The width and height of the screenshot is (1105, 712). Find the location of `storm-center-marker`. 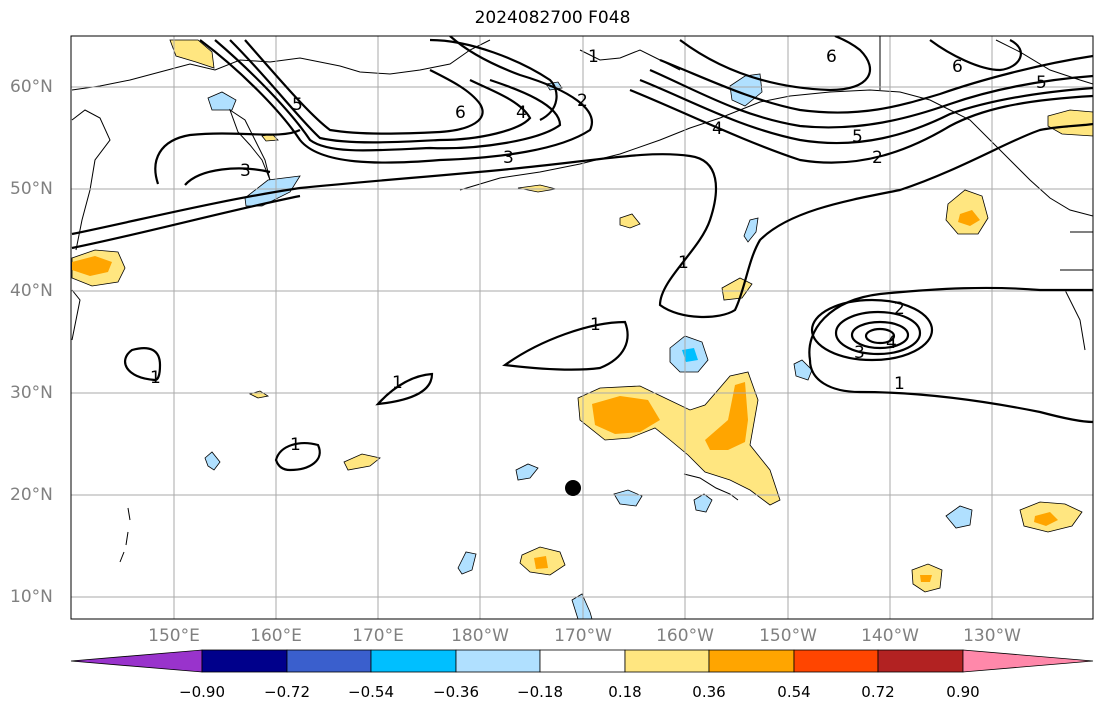

storm-center-marker is located at coordinates (573, 488).